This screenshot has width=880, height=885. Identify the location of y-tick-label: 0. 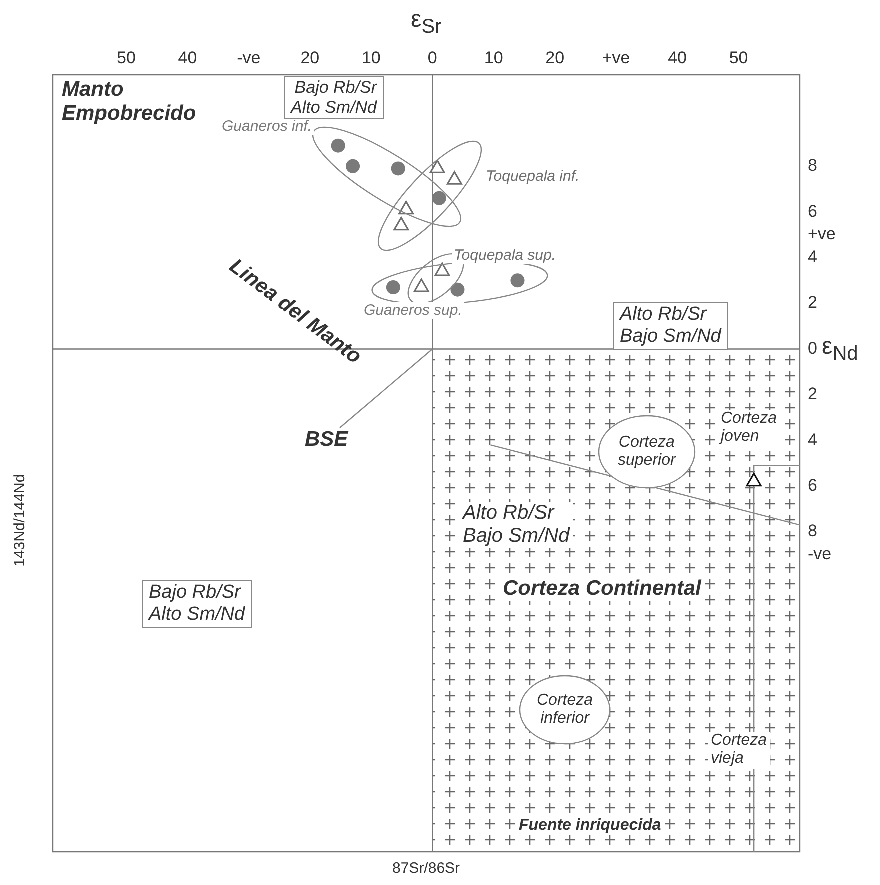
(813, 348).